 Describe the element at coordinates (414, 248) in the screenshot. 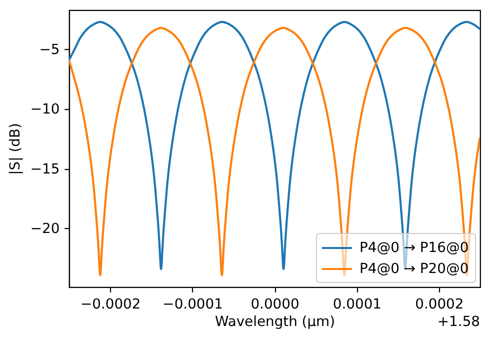

I see `legend-label: P4@0 → P16@0` at that location.